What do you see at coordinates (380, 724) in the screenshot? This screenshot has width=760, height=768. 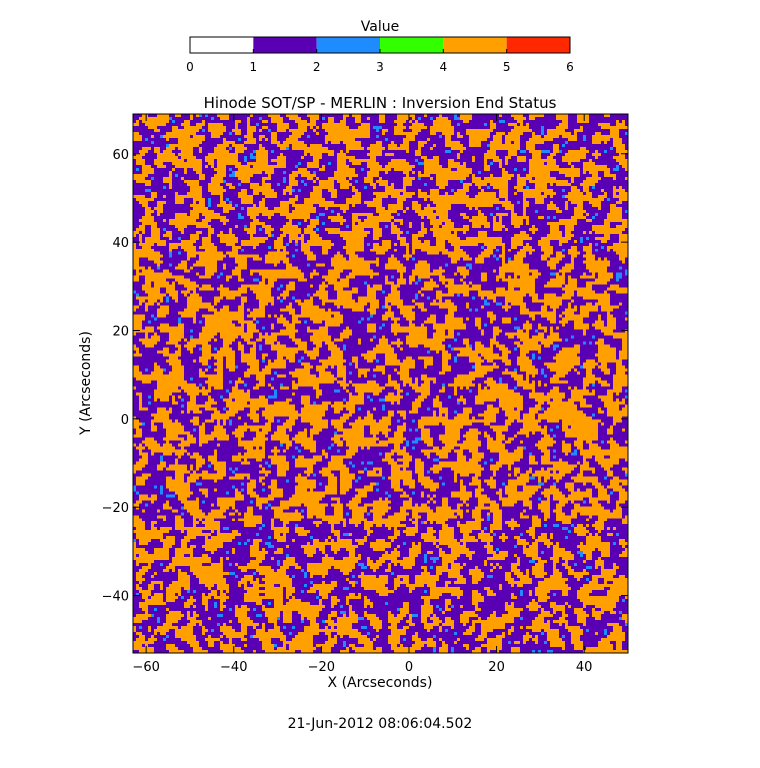 I see `timestamp: 21-Jun-2012 08:06:04.502` at bounding box center [380, 724].